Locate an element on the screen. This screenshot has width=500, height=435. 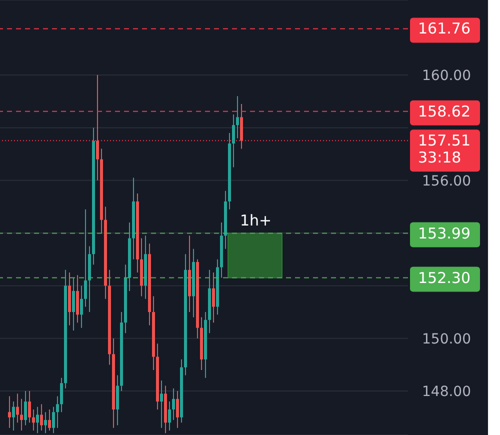
ref-line-label: 161.76 is located at coordinates (444, 29).